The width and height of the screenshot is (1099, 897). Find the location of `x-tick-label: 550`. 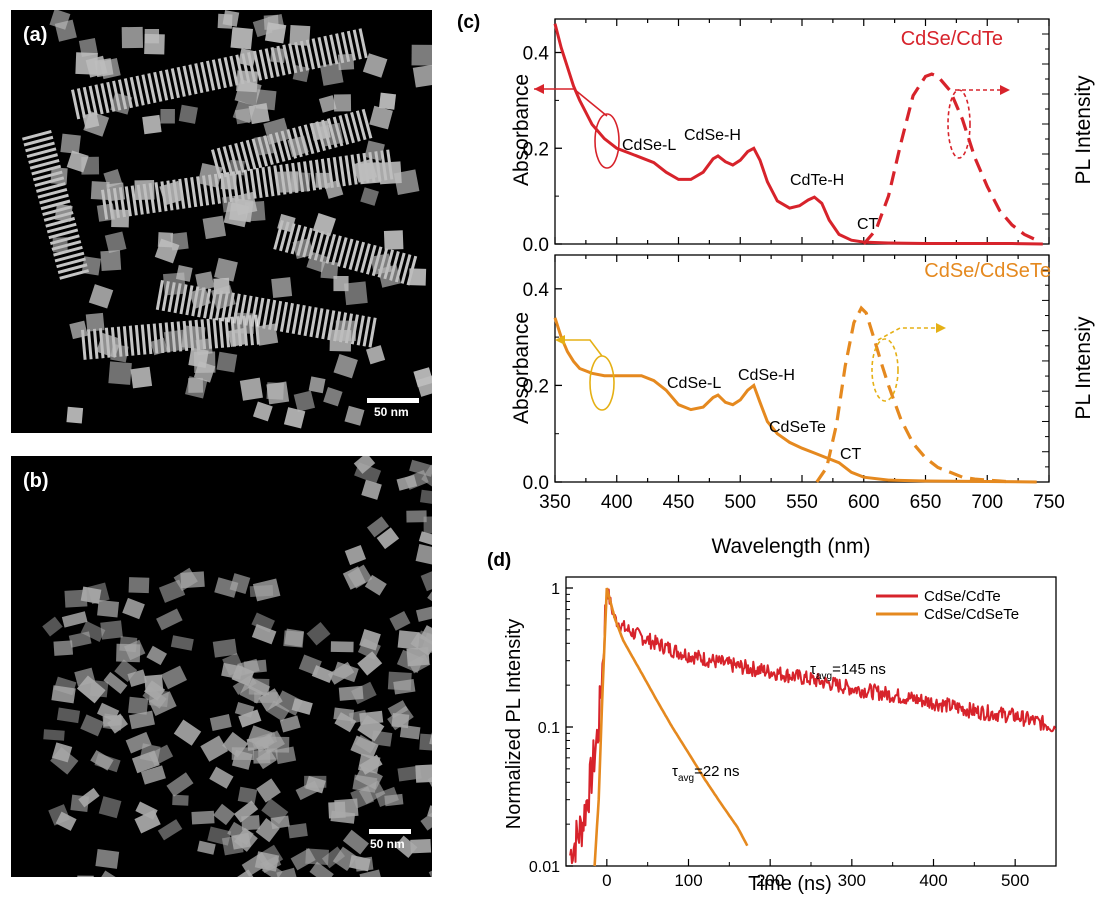

x-tick-label: 550 is located at coordinates (802, 502).